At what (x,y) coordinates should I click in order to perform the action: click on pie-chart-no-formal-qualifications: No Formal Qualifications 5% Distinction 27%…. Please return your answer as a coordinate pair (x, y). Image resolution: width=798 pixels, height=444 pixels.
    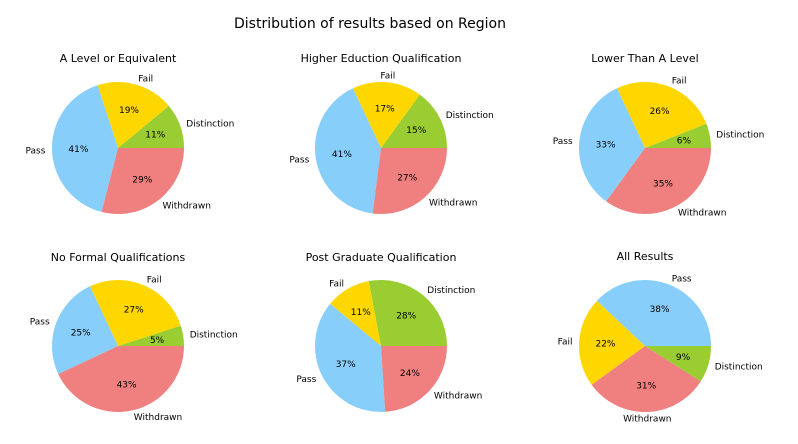
    Looking at the image, I should click on (134, 337).